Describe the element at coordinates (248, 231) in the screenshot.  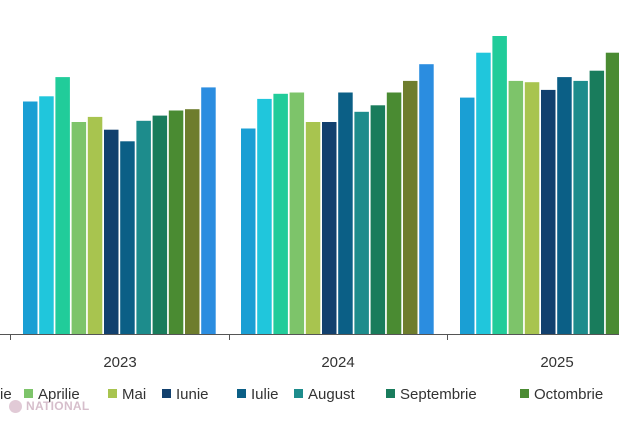
I see `bar-2024-s0` at that location.